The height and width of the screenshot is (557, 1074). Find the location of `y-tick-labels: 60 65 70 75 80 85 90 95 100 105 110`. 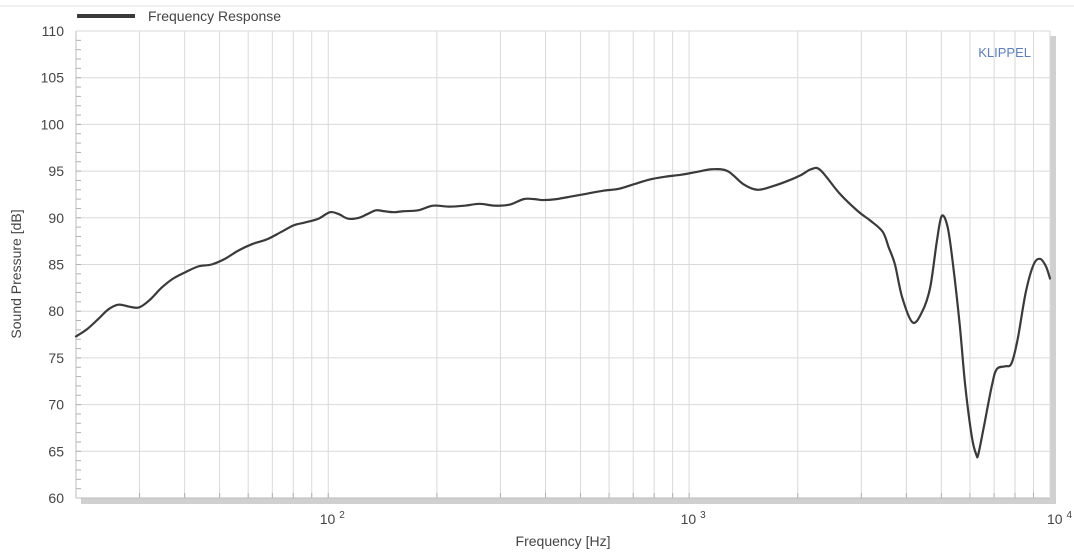

y-tick-labels: 60 65 70 75 80 85 90 95 100 105 110 is located at coordinates (53, 264).